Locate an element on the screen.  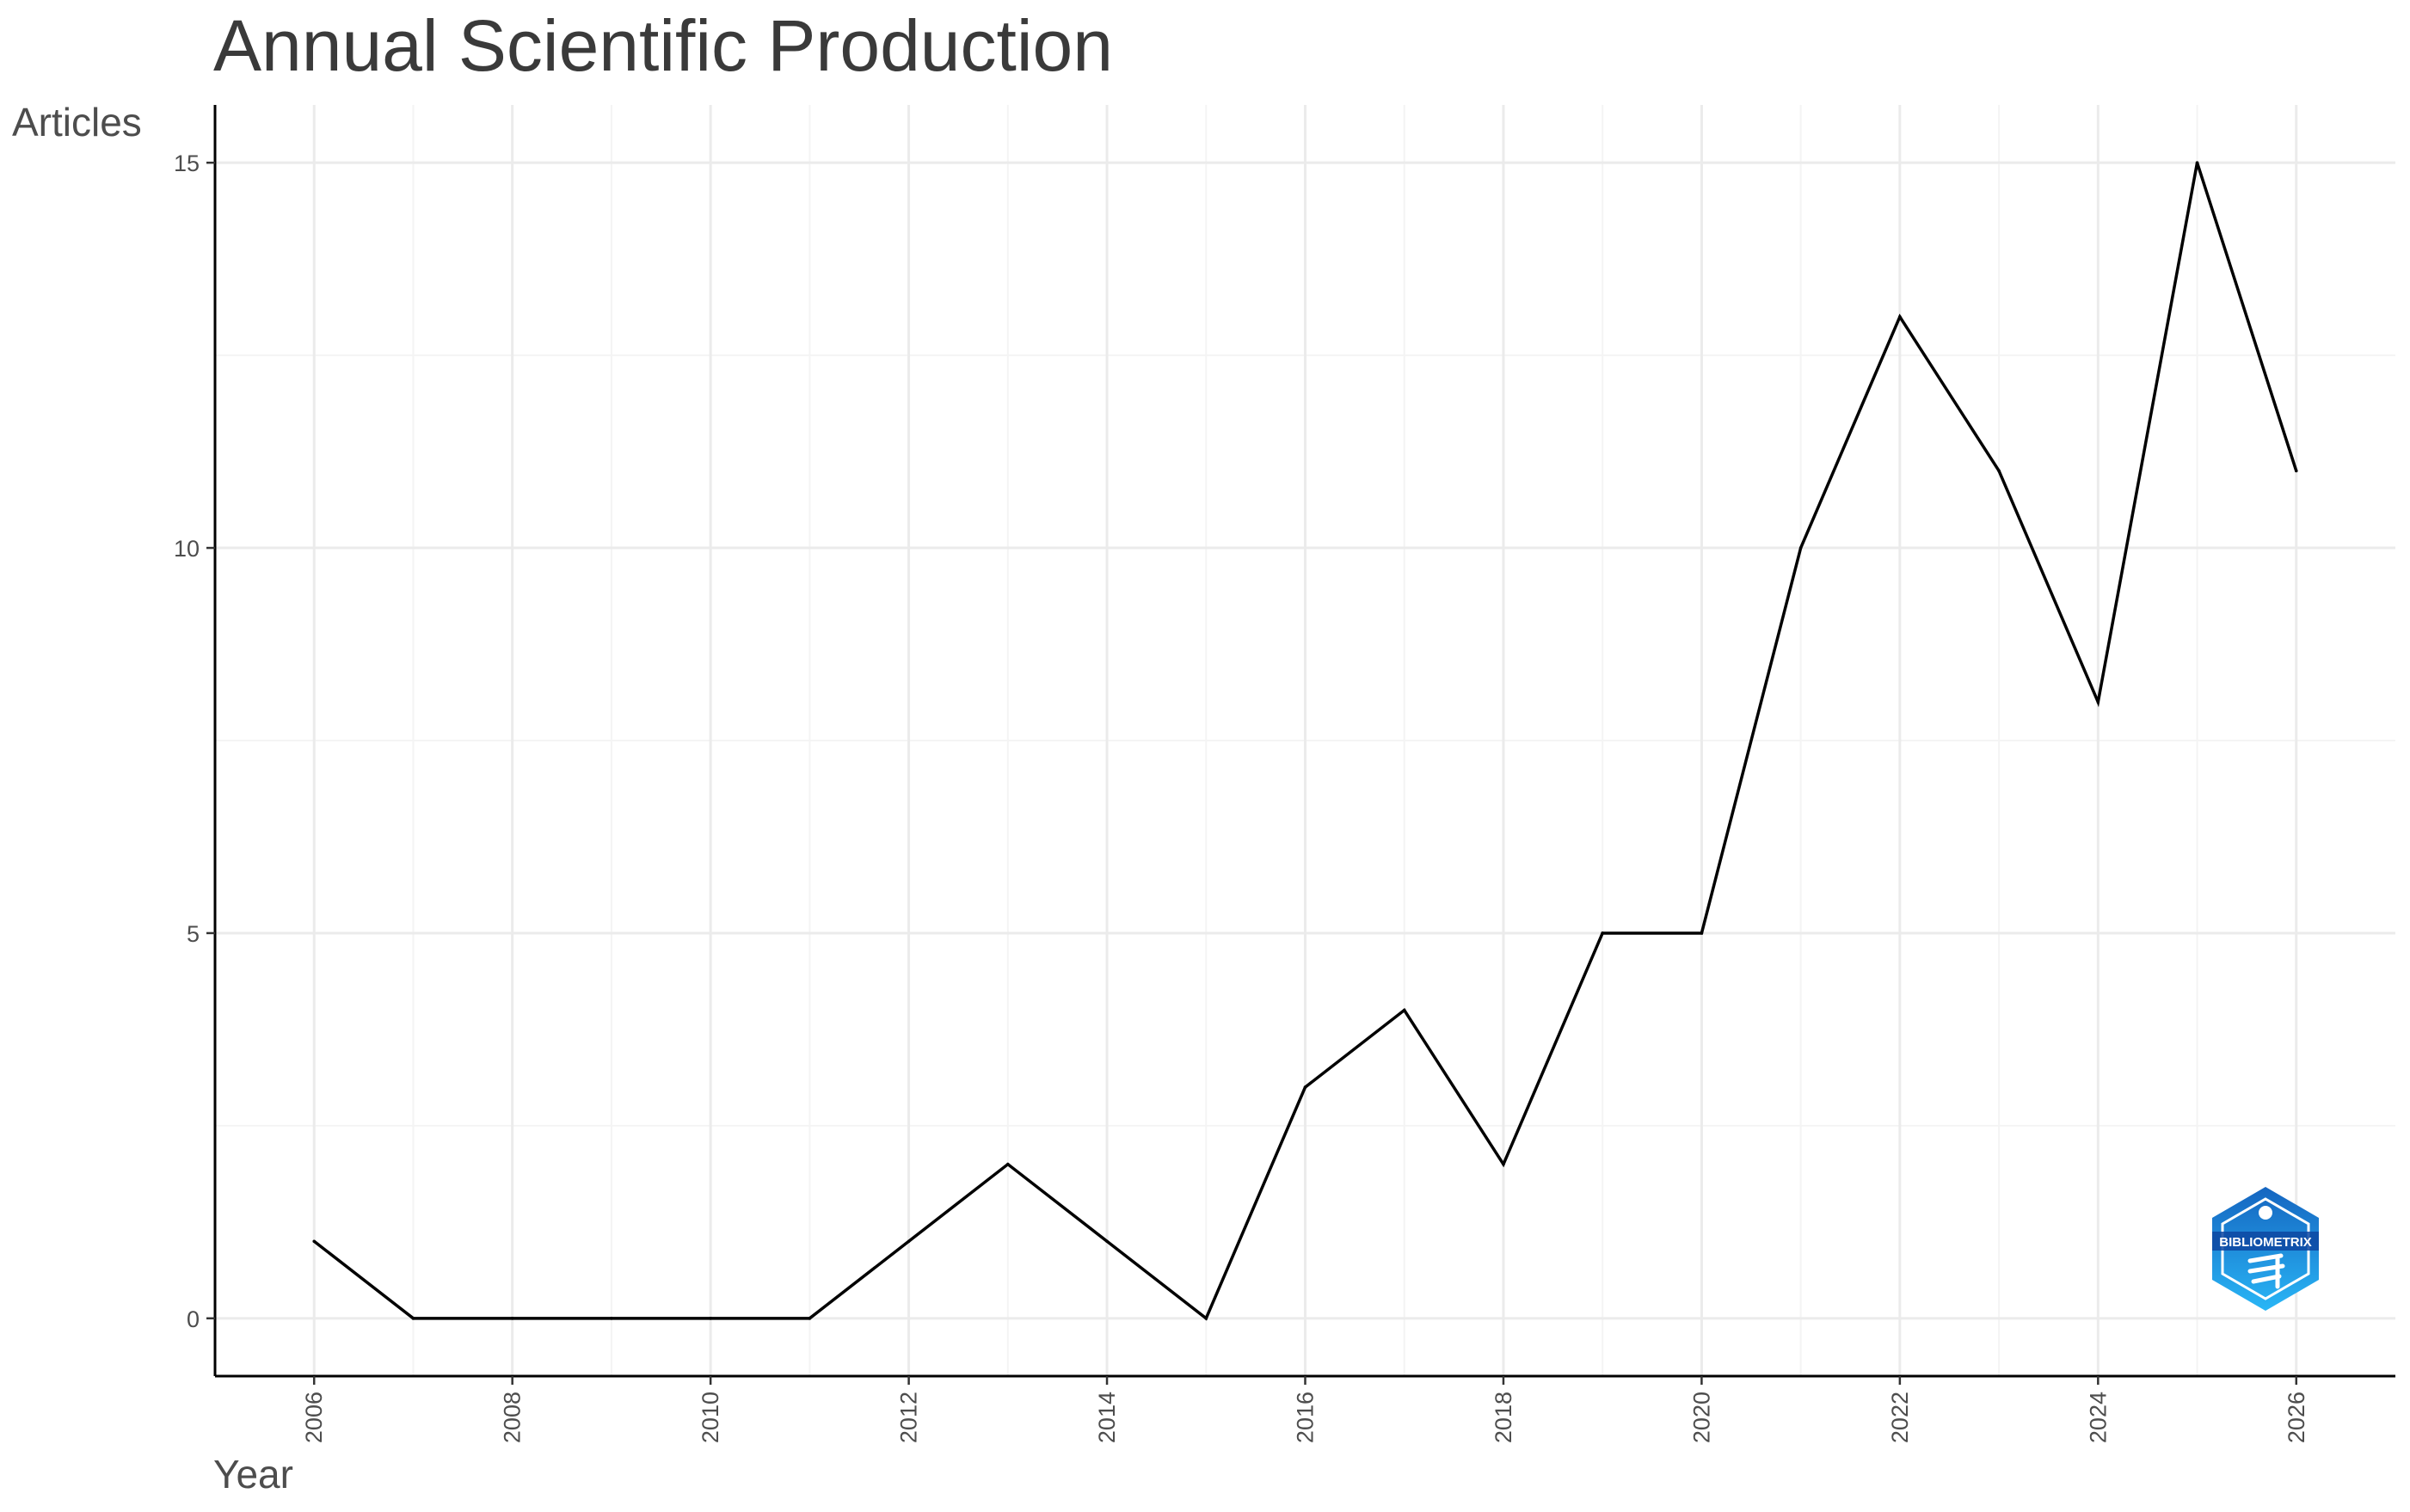
logo-book-icon is located at coordinates (2266, 1271).